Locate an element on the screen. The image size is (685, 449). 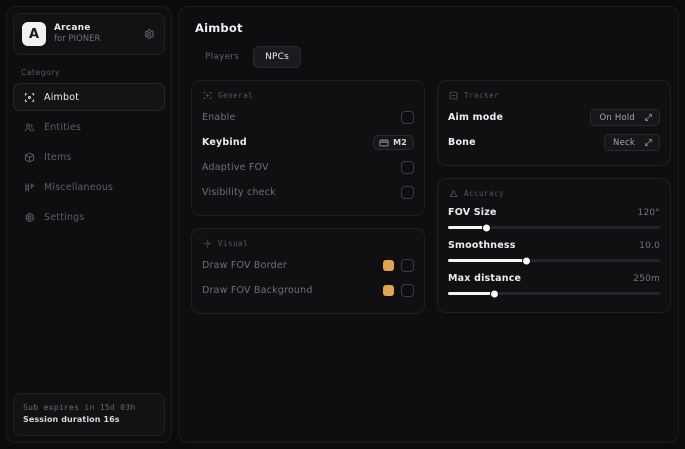
tracker-panel: Tracker Aim mode On Hold is located at coordinates (554, 123).